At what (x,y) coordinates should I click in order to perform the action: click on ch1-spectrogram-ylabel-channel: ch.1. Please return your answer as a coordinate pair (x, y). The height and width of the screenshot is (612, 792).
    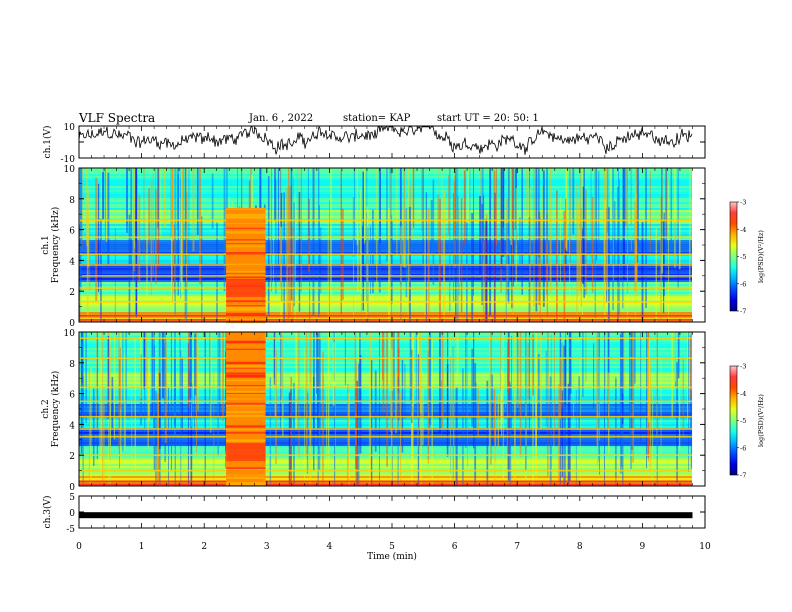
    Looking at the image, I should click on (46, 244).